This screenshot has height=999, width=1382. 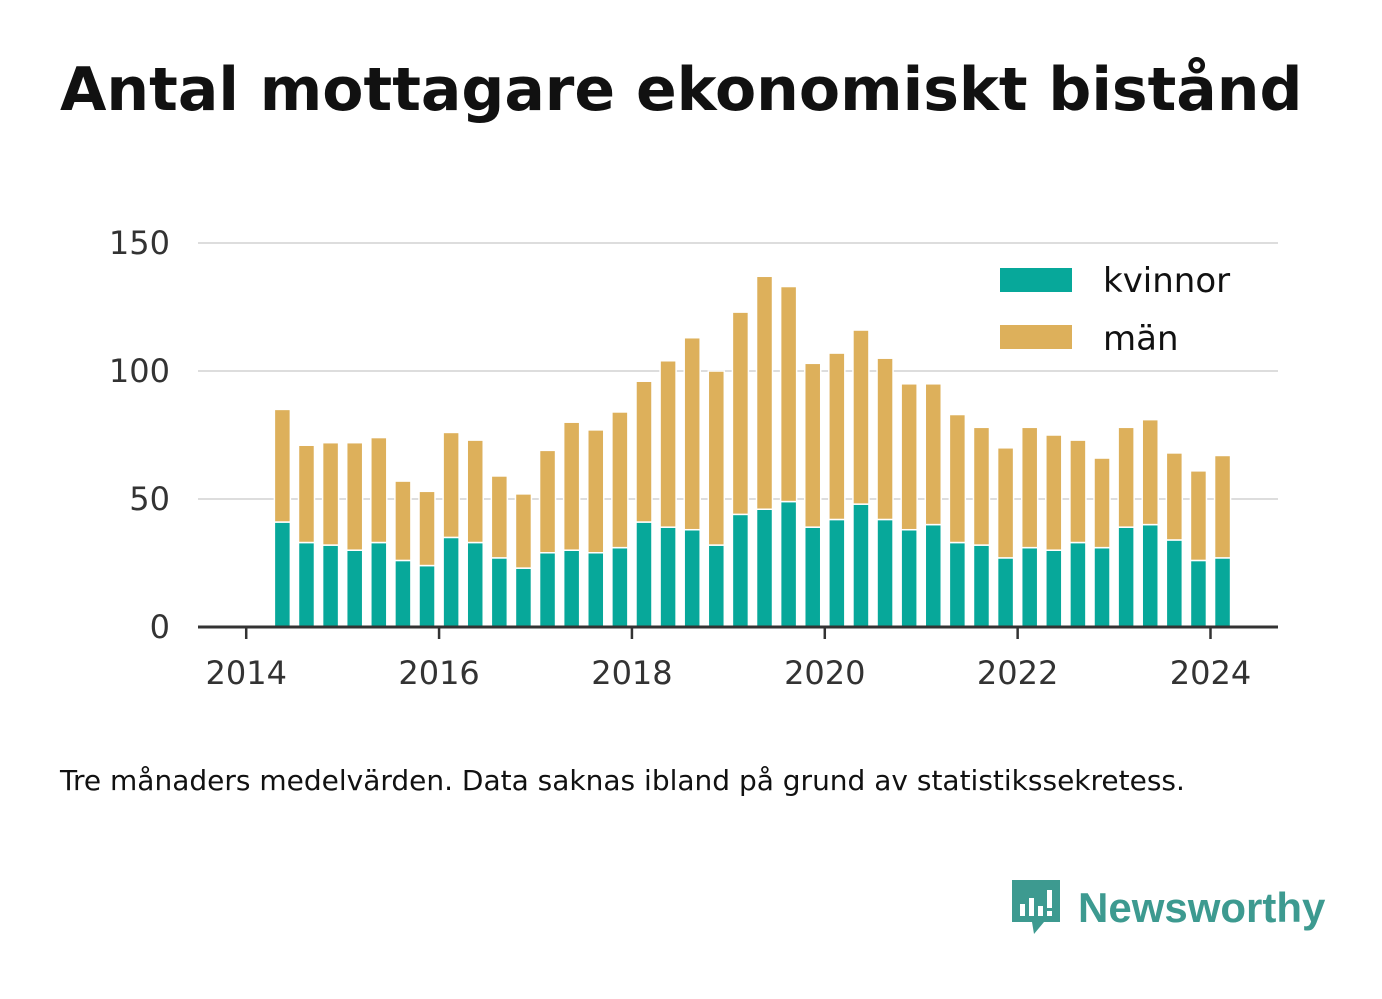 What do you see at coordinates (824, 673) in the screenshot?
I see `x-tick-label: 2020` at bounding box center [824, 673].